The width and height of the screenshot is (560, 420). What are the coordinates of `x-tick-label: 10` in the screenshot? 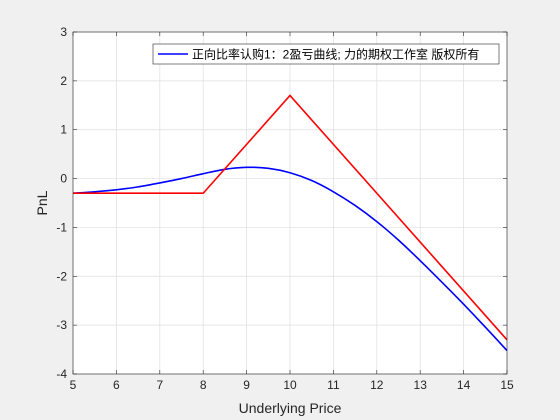 It's located at (290, 385).